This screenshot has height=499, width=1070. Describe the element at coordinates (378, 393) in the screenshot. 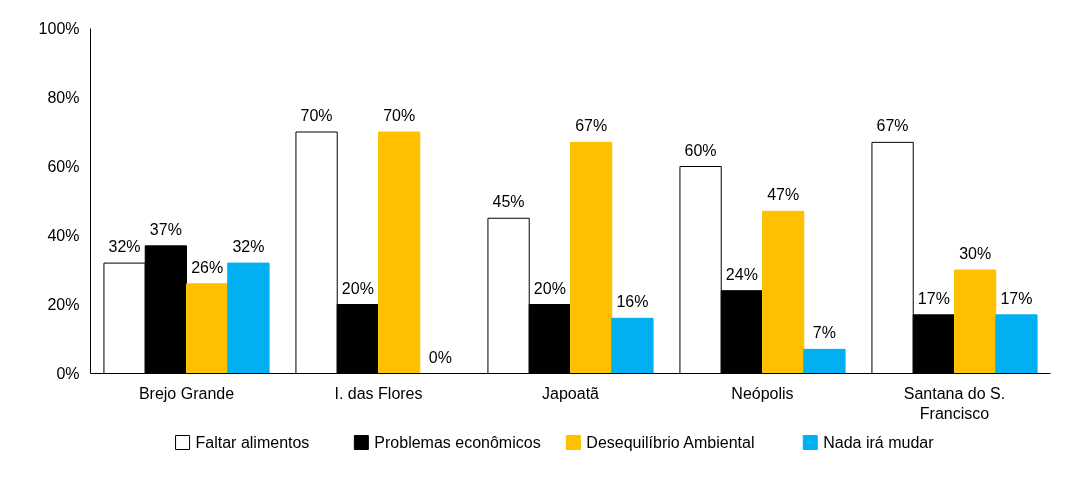

I see `x-tick-label: I. das Flores` at that location.